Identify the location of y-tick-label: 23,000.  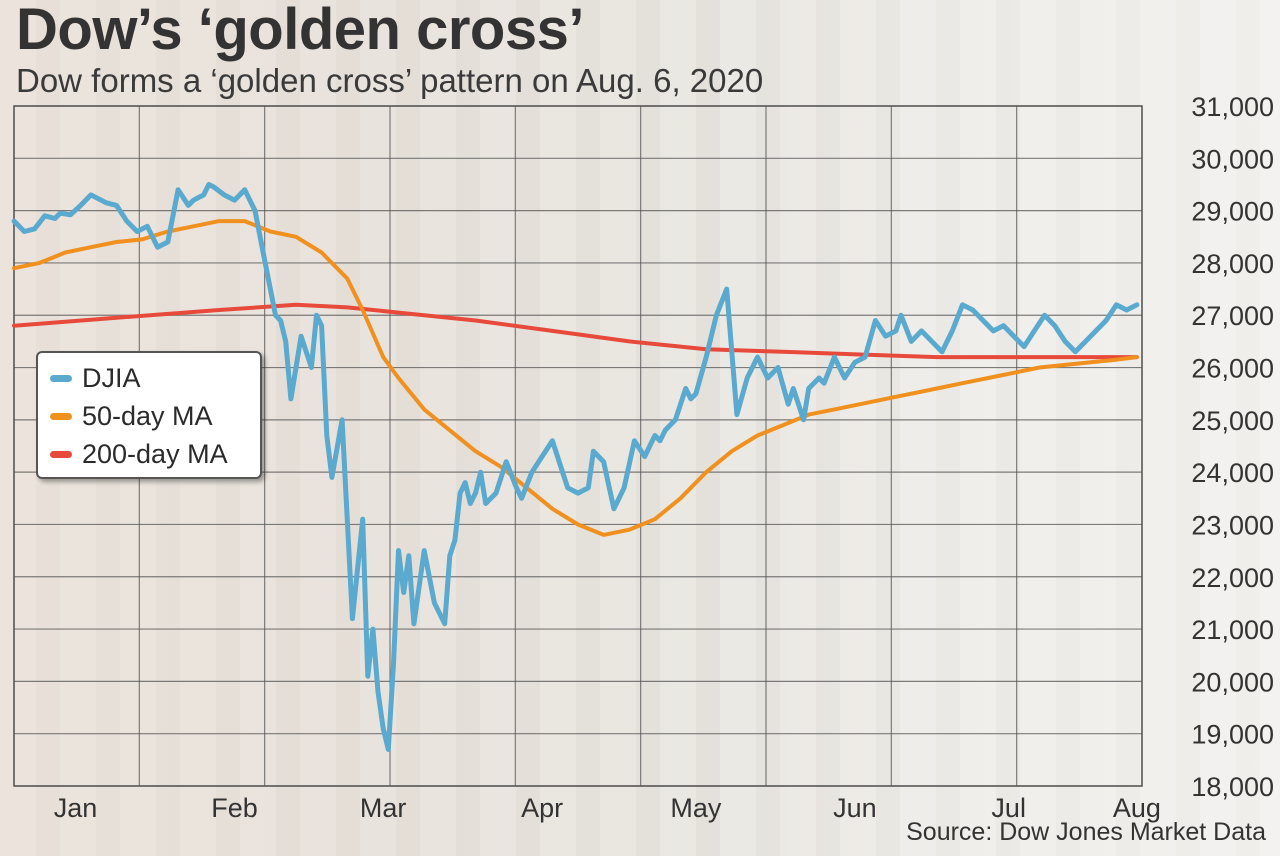
(1232, 525).